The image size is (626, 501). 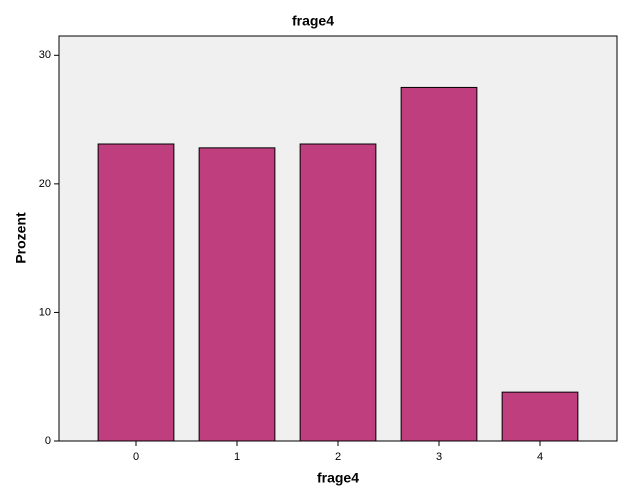 I want to click on x-tick-label: 2, so click(x=338, y=457).